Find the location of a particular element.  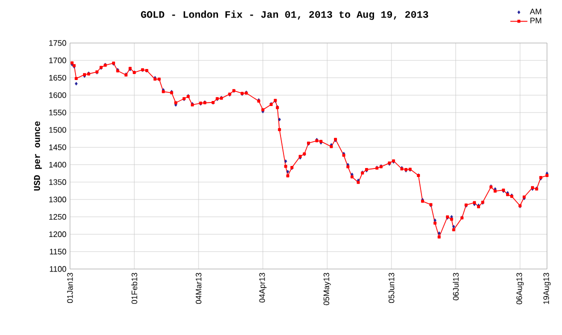

y-tick-label: 1400 is located at coordinates (57, 165).